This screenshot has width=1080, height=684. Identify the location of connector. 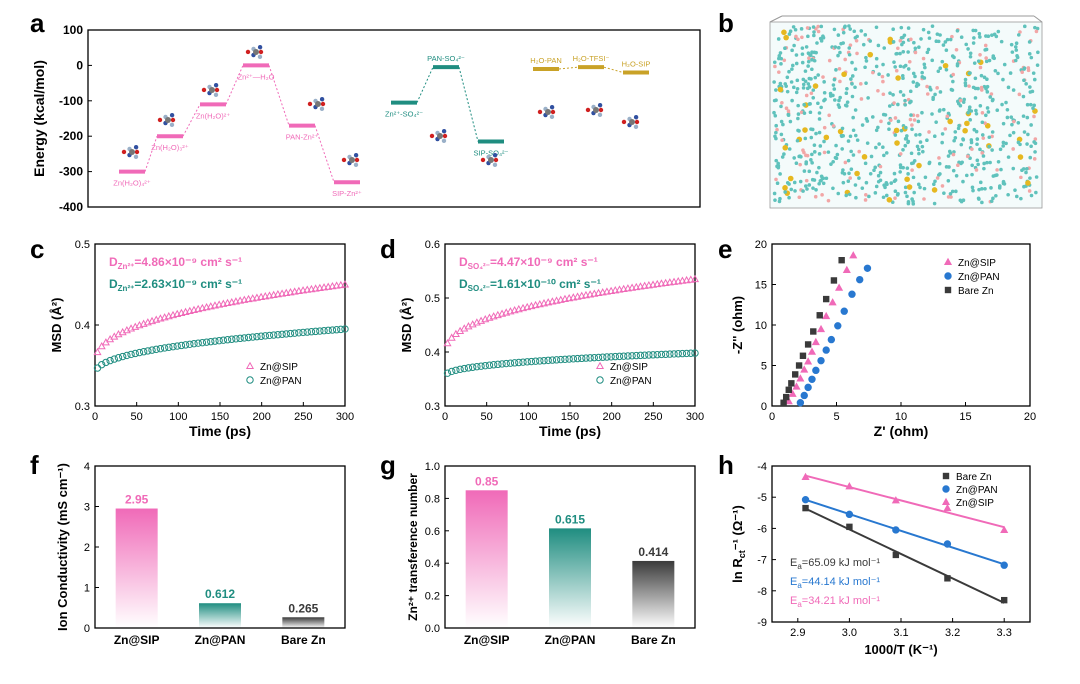
(324, 154).